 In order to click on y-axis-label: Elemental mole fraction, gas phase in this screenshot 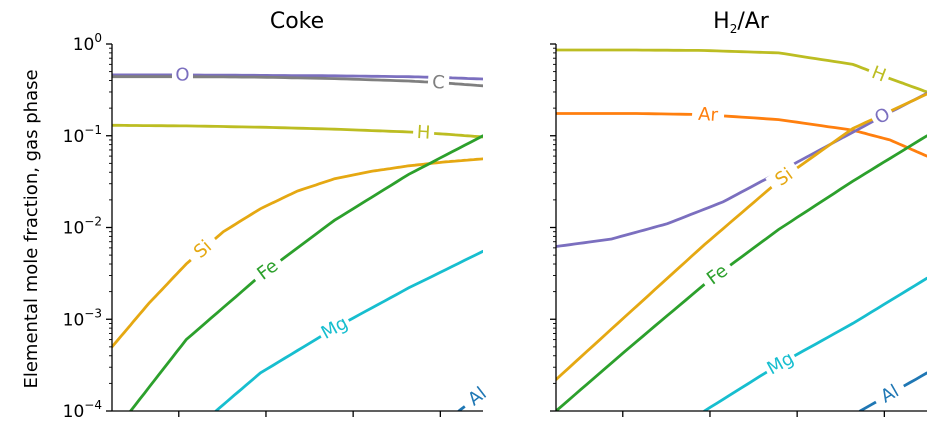, I will do `click(31, 228)`.